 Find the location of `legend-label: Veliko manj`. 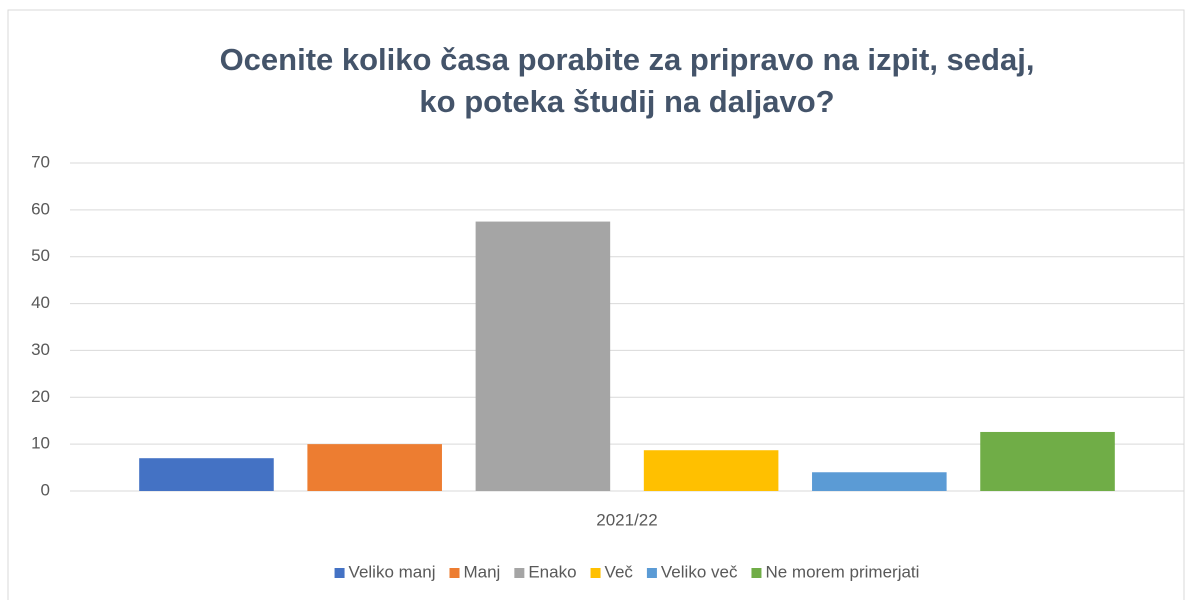

legend-label: Veliko manj is located at coordinates (392, 571).